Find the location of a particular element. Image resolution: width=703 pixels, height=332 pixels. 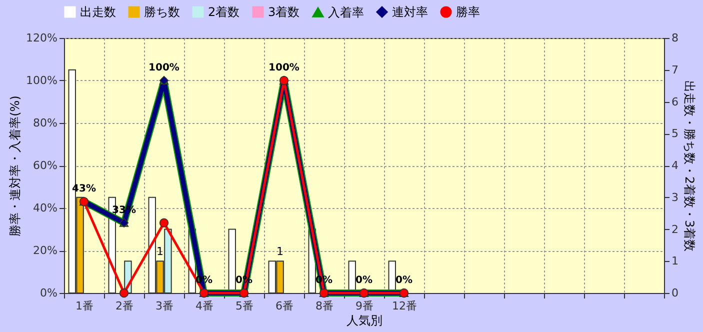

legend-label: 3着数 is located at coordinates (284, 12).